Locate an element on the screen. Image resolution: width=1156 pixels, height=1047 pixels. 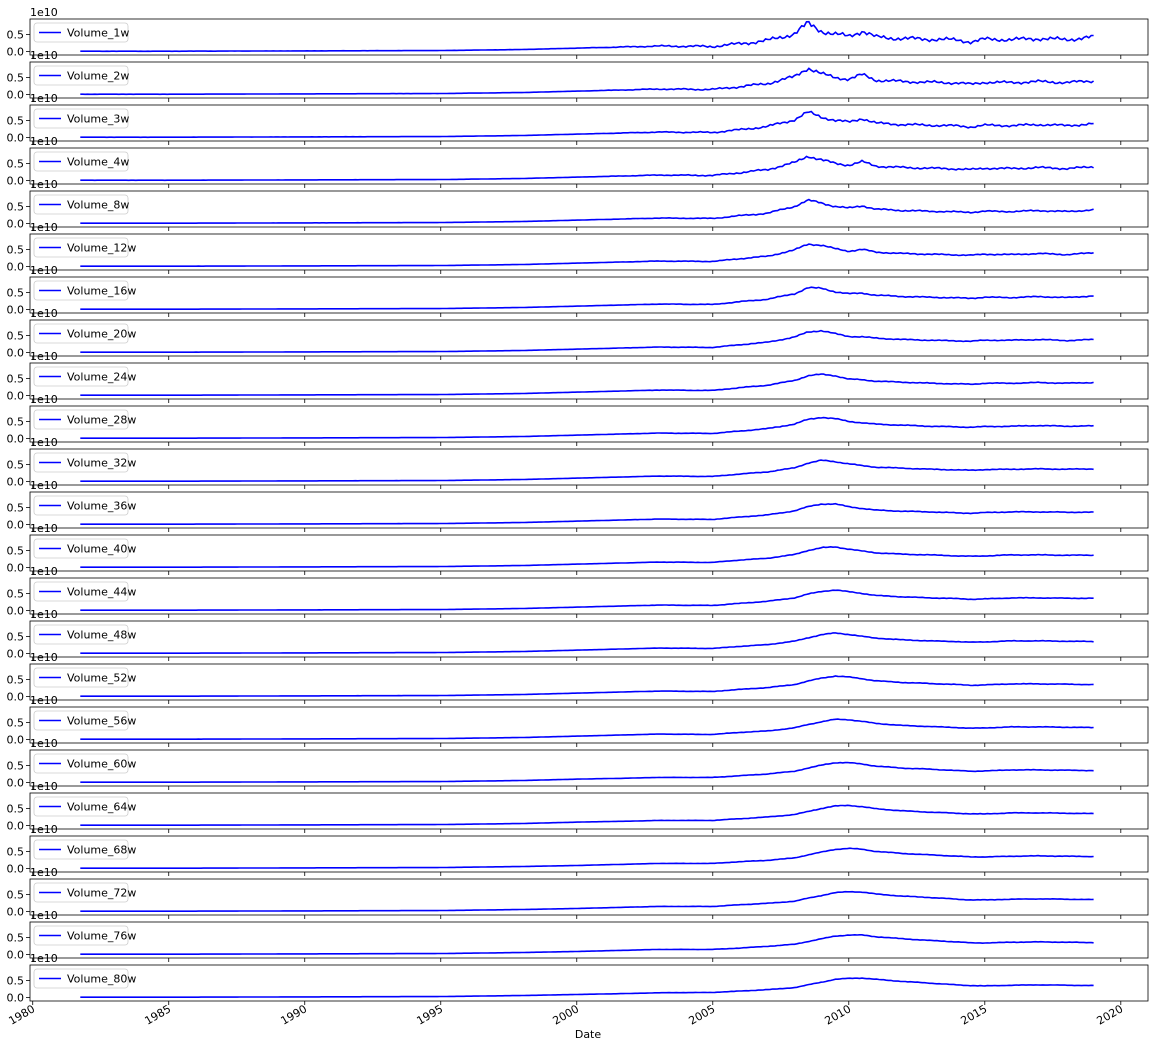
legend: Volume_80w is located at coordinates (84, 978).